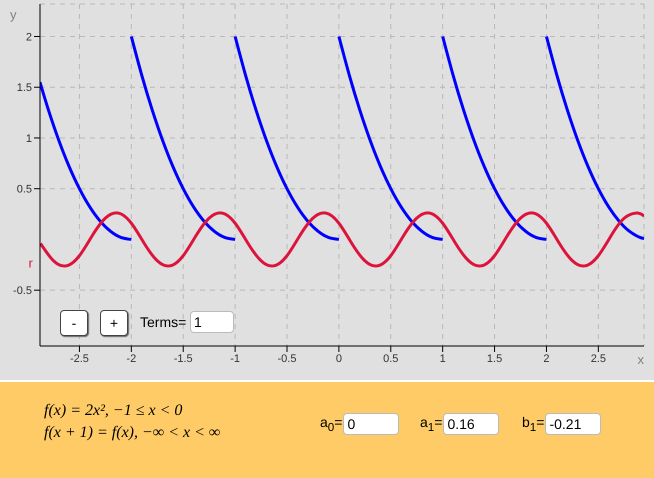 This screenshot has width=654, height=478. What do you see at coordinates (163, 322) in the screenshot?
I see `annotation: Terms=` at bounding box center [163, 322].